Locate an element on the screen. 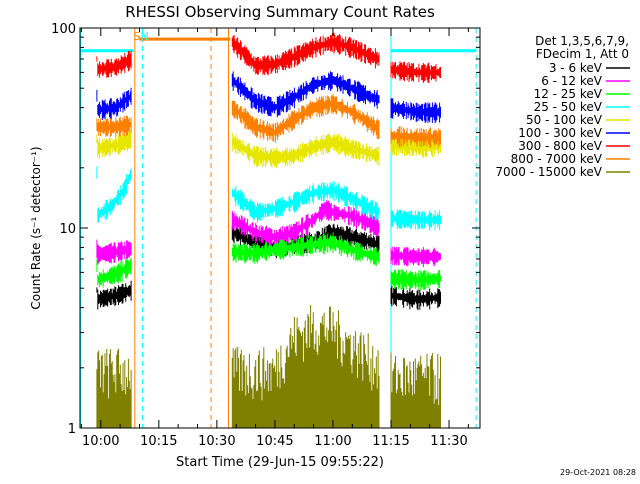 Image resolution: width=640 pixels, height=484 pixels. y-tick-label: 1 is located at coordinates (72, 429).